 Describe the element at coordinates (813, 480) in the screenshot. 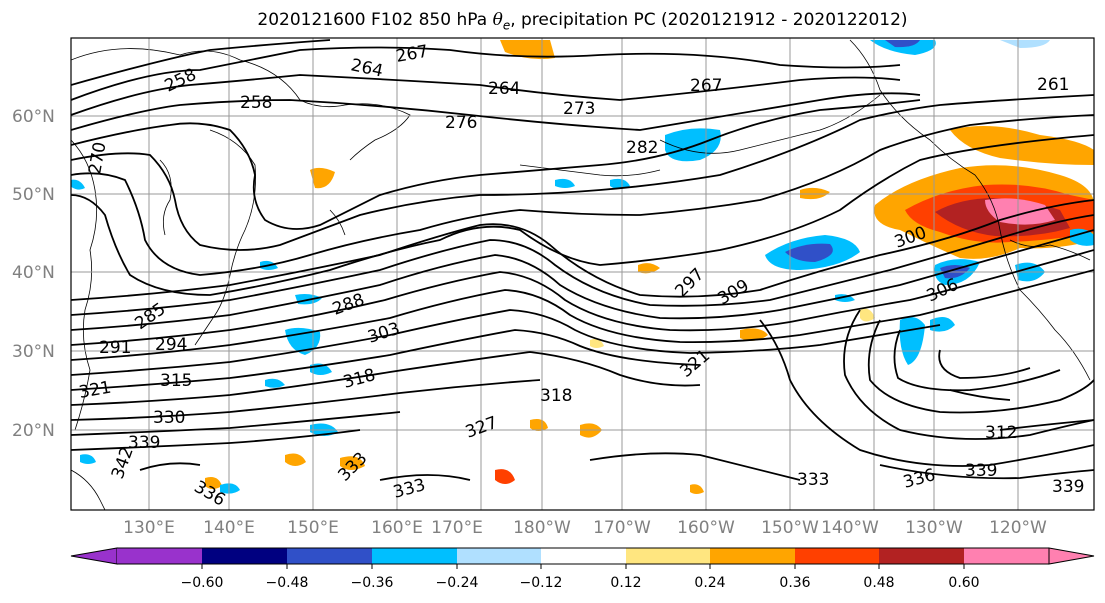

I see `contour-label: 333` at that location.